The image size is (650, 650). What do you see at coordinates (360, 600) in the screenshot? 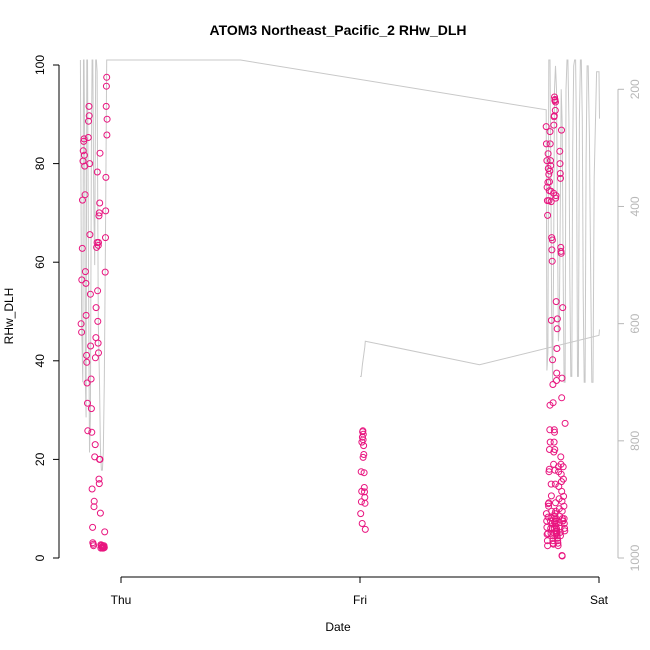
I see `x-tick-label: Fri` at bounding box center [360, 600].